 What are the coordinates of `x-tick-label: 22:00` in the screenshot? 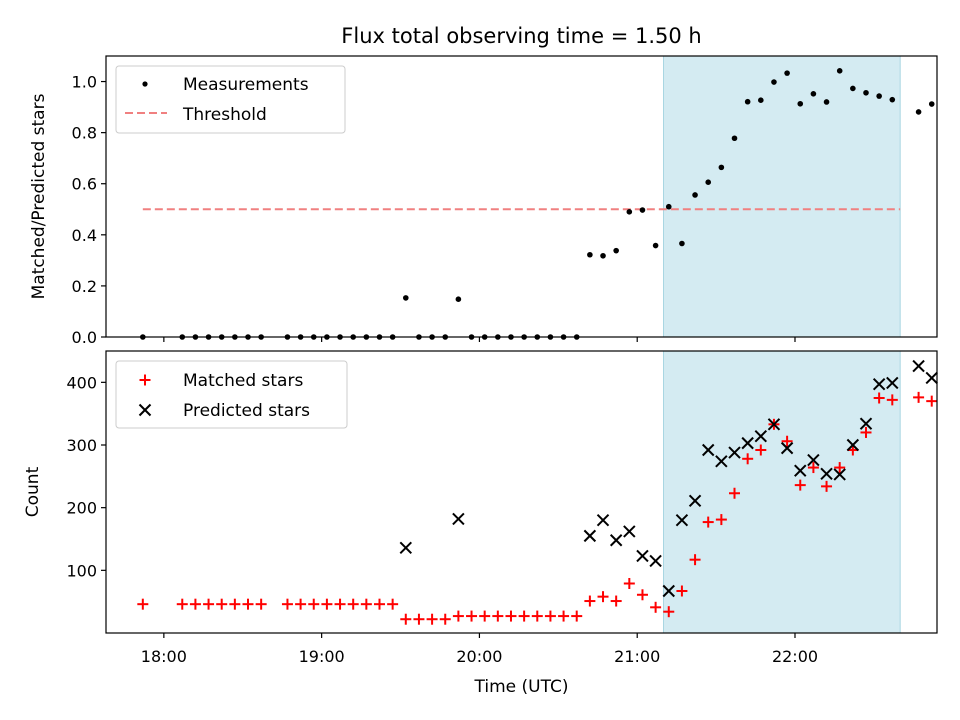 It's located at (795, 656).